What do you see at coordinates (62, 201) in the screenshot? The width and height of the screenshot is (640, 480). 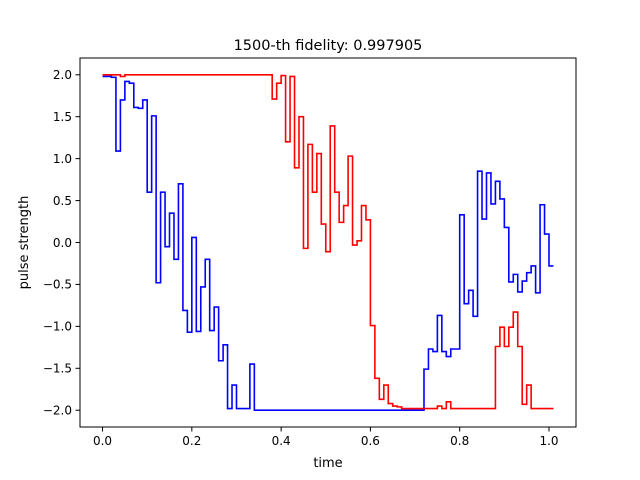 I see `y-tick-label: 0.5` at bounding box center [62, 201].